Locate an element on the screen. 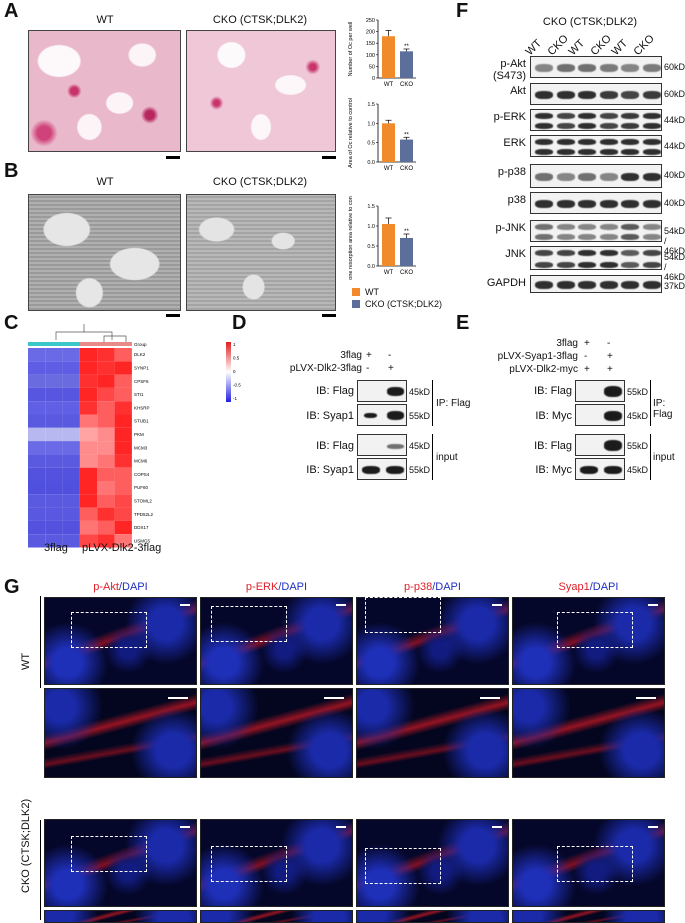 This screenshot has width=685, height=923. treatment-label: pLVX-Syap1-3flag is located at coordinates (537, 356).